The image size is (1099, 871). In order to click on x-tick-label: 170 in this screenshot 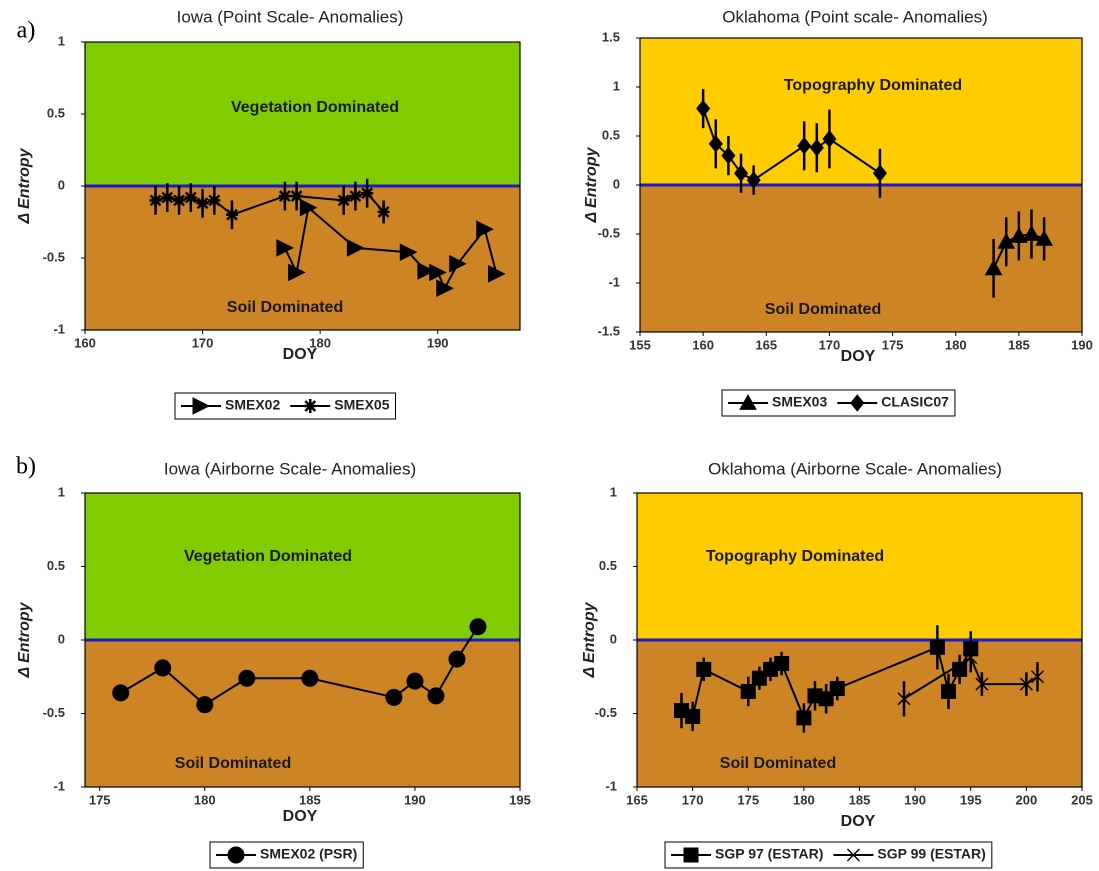, I will do `click(693, 799)`.